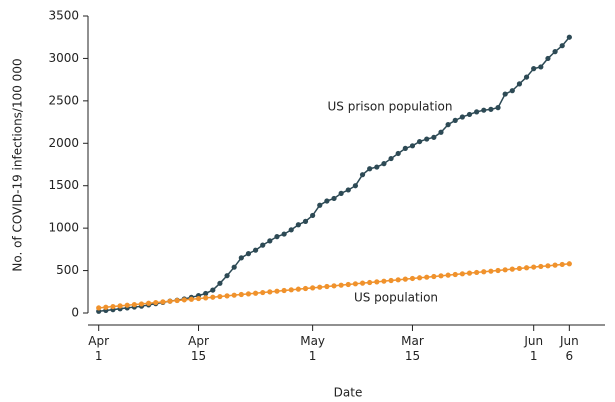  What do you see at coordinates (396, 298) in the screenshot?
I see `annotation: US population` at bounding box center [396, 298].